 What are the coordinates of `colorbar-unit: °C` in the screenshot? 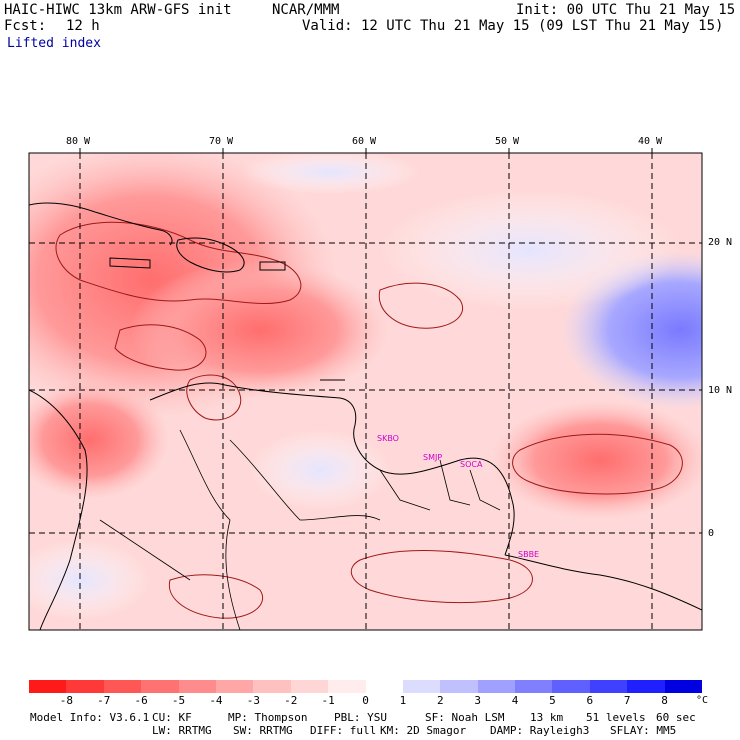 It's located at (702, 700).